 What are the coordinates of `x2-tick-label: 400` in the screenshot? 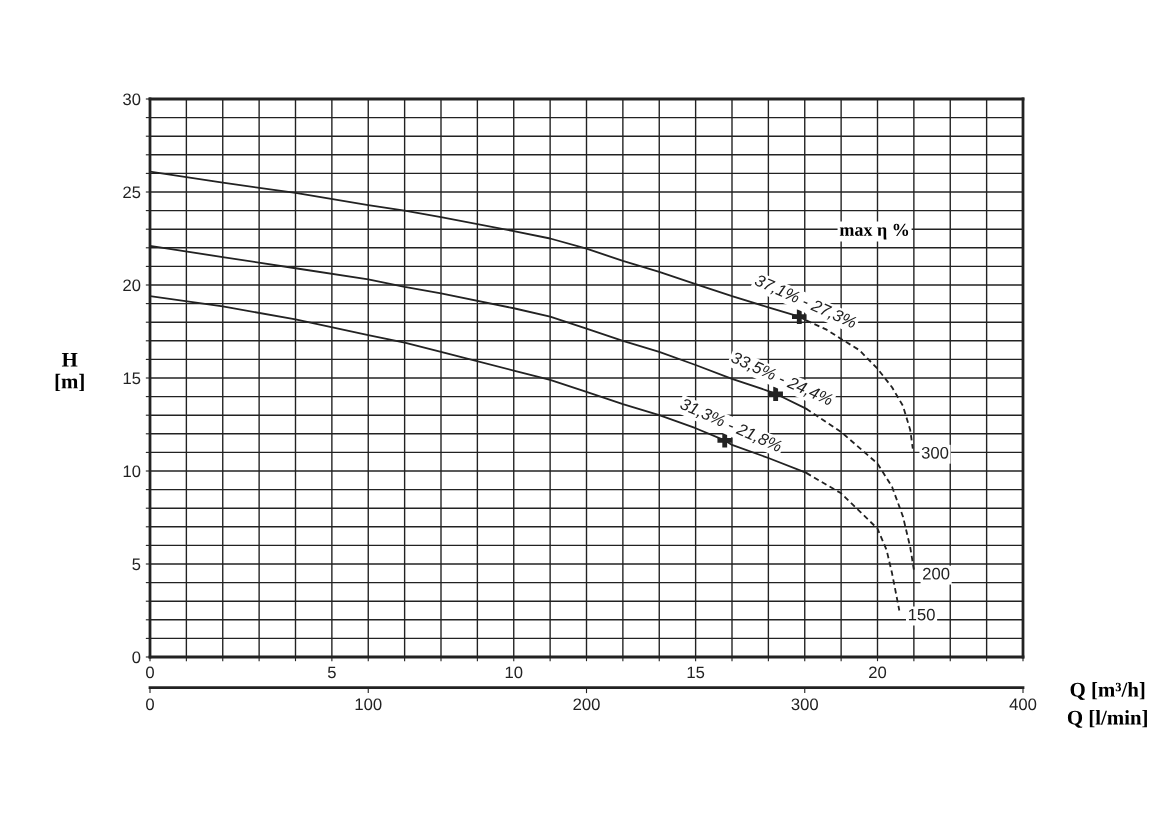 It's located at (1023, 704).